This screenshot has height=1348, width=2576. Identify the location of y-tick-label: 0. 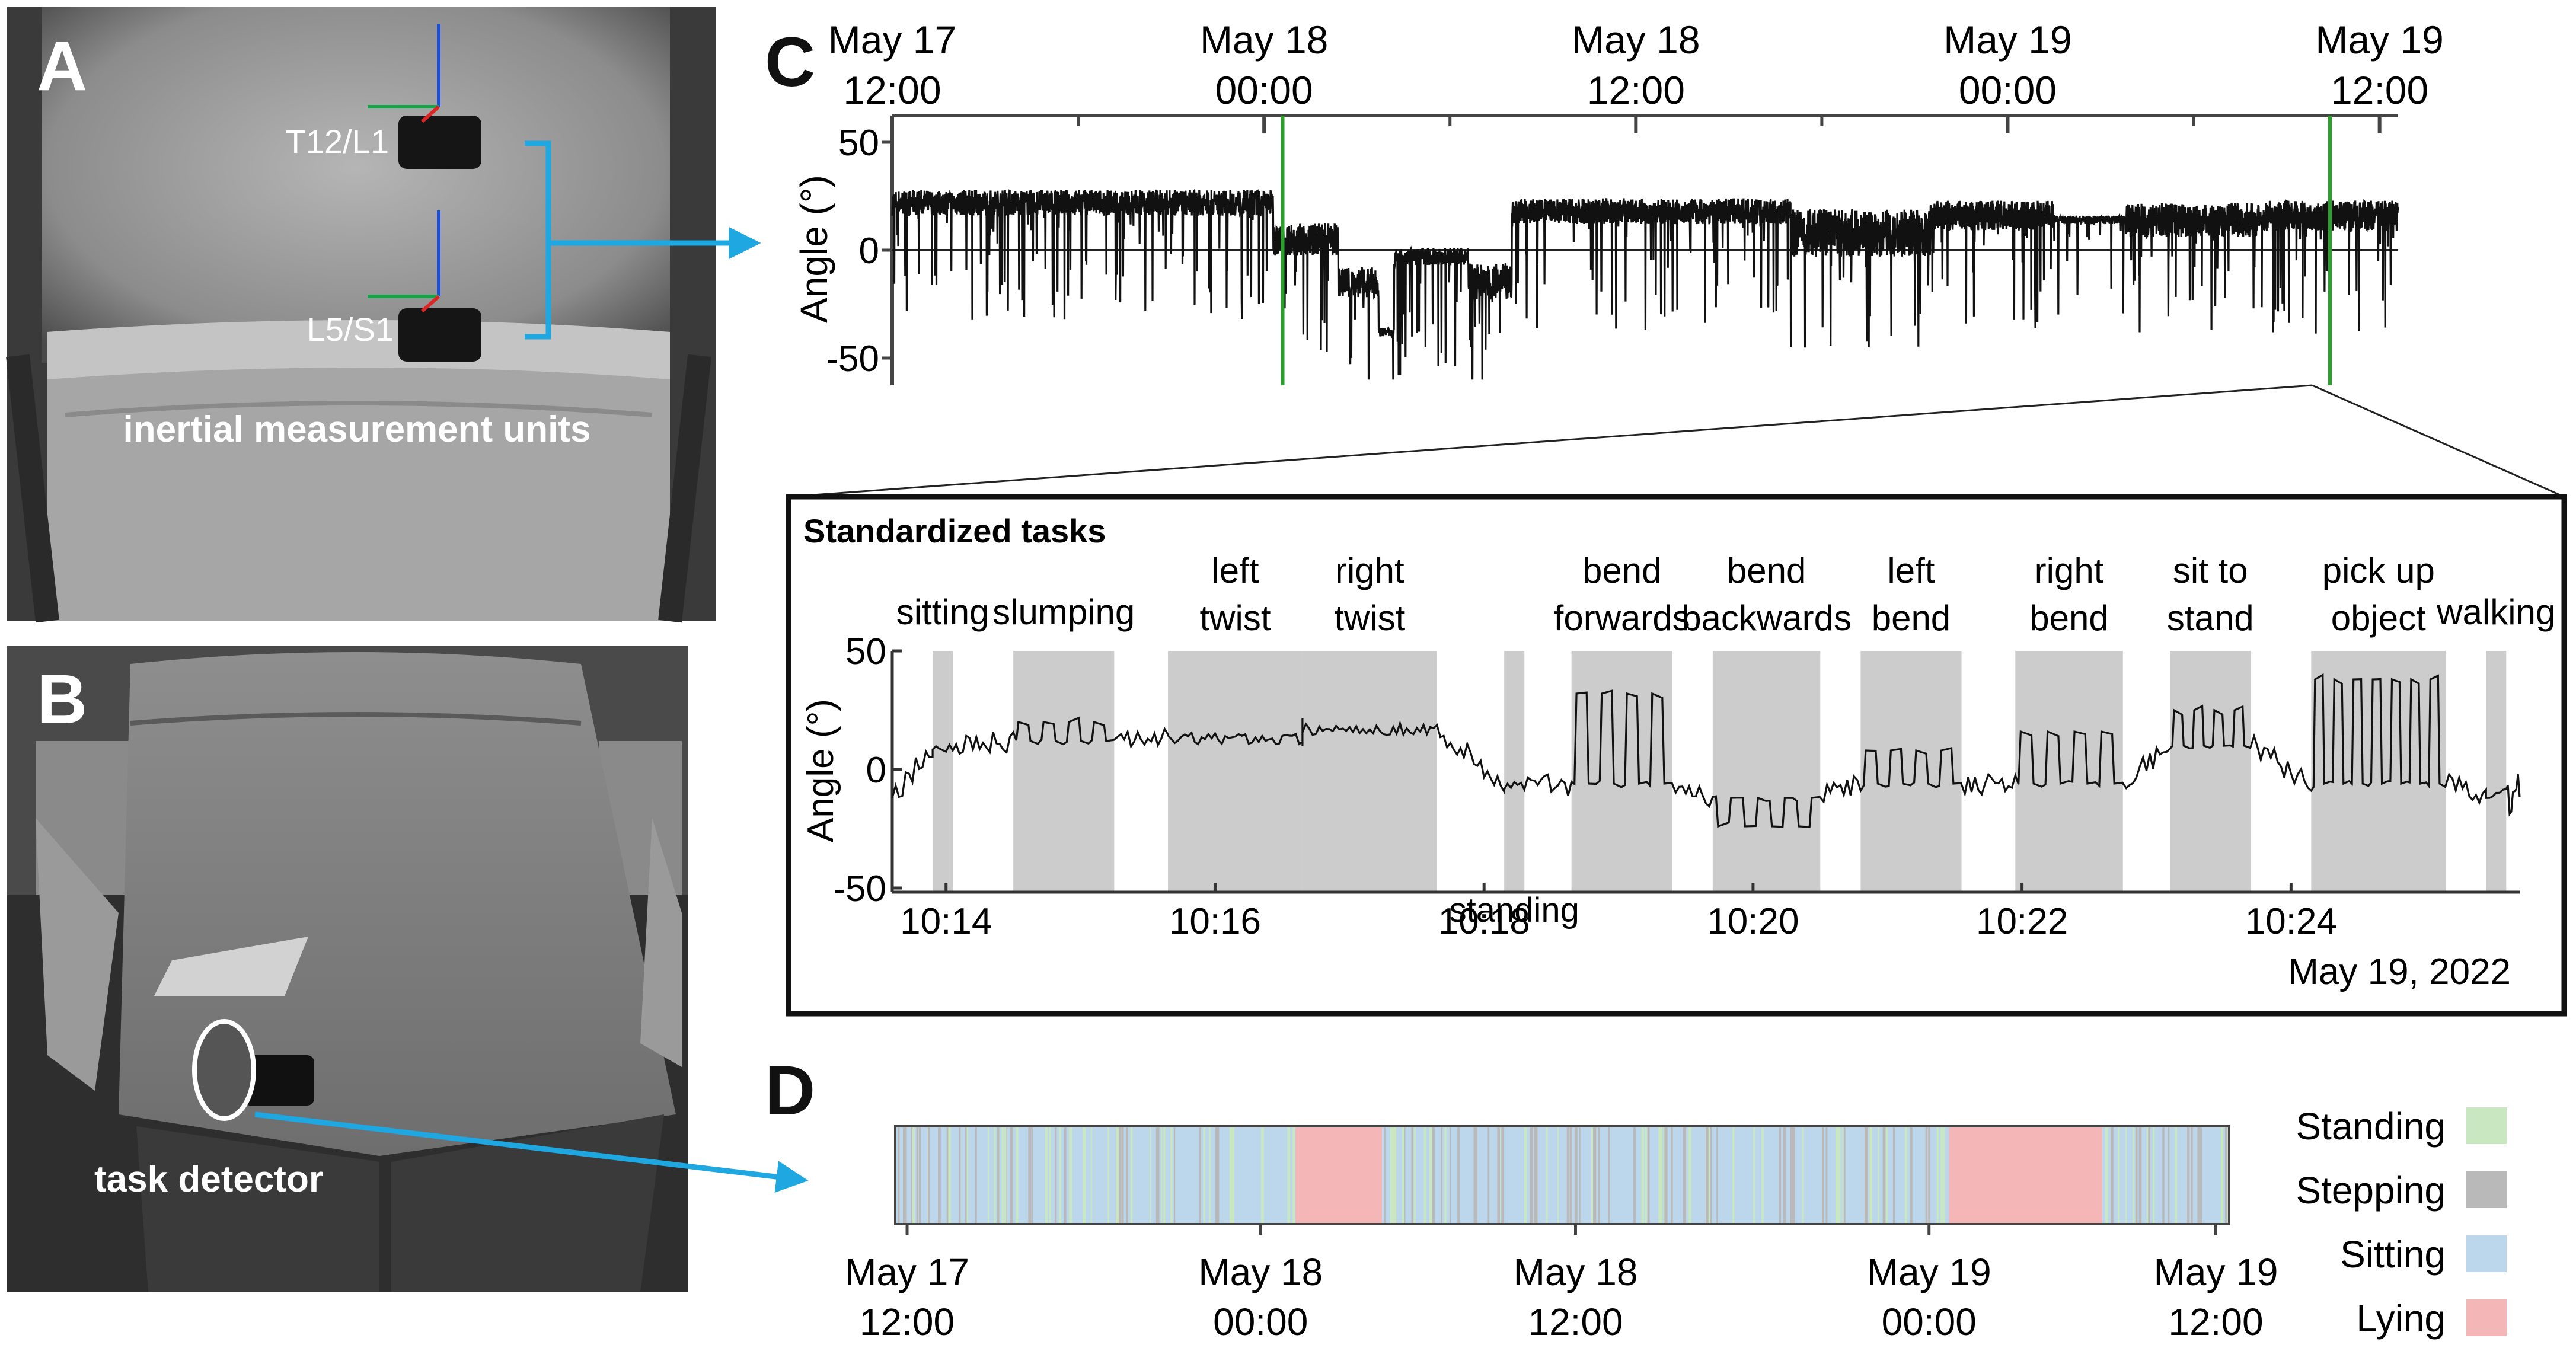
(869, 251).